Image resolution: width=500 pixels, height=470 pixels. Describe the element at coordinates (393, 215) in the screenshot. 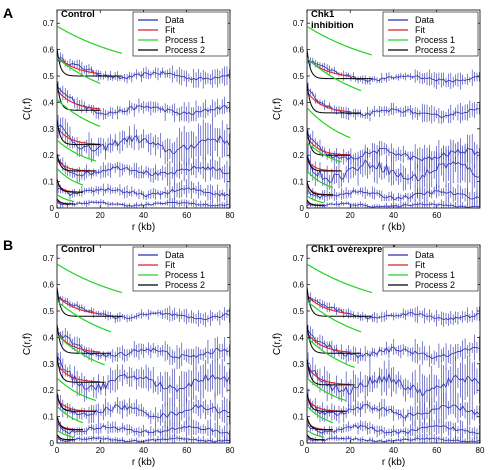

I see `x-tick-label: 40` at that location.